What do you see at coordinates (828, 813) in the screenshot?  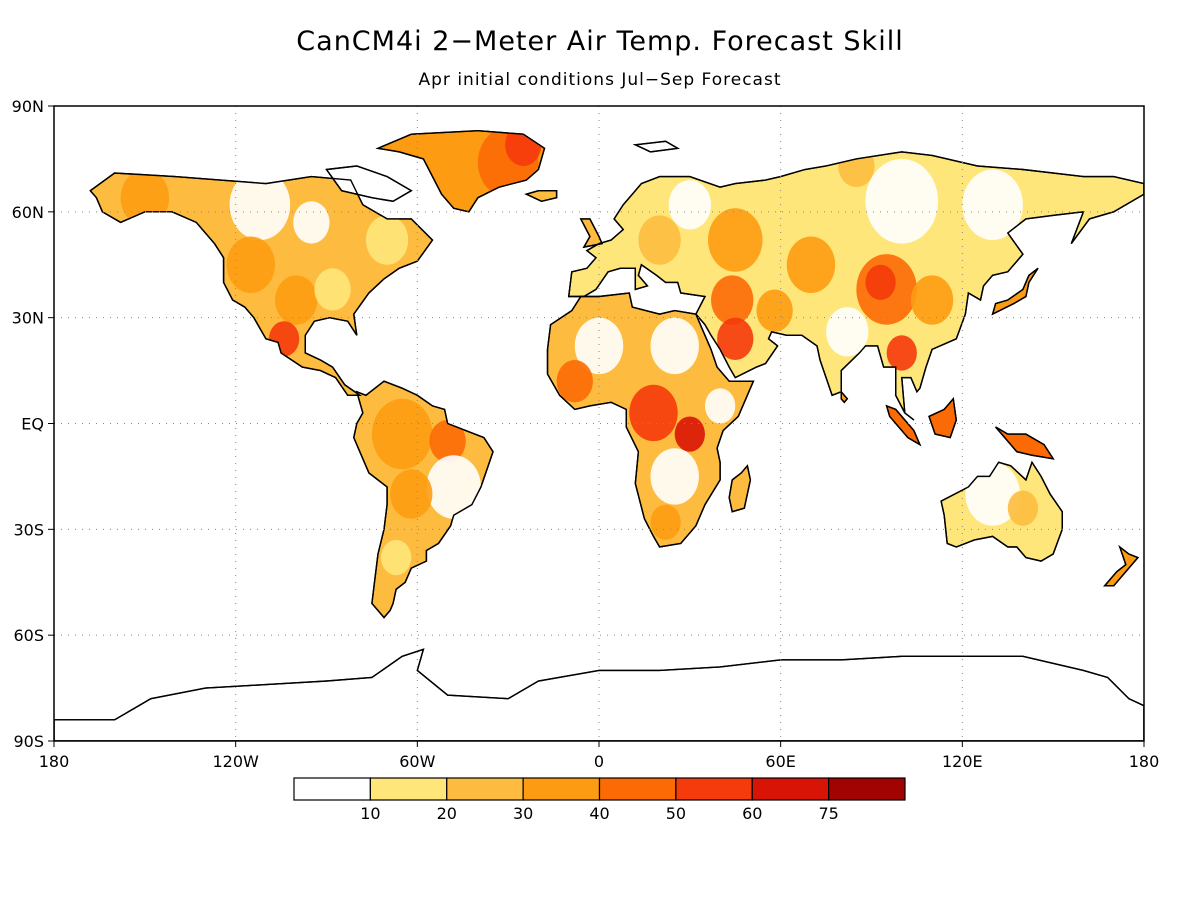 I see `colorbar-label: 75` at bounding box center [828, 813].